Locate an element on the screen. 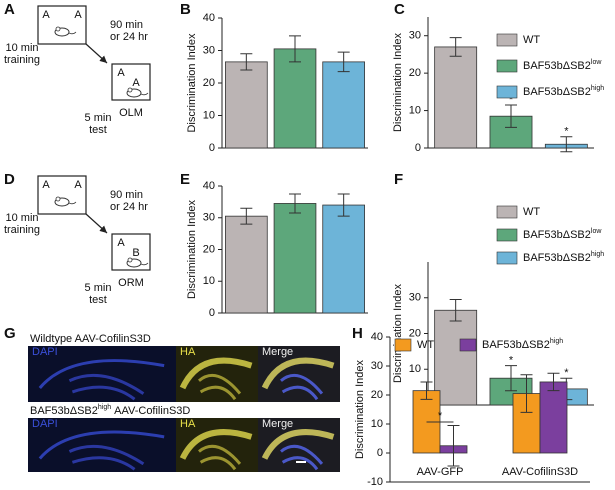  arrow is located at coordinates (96, 53).